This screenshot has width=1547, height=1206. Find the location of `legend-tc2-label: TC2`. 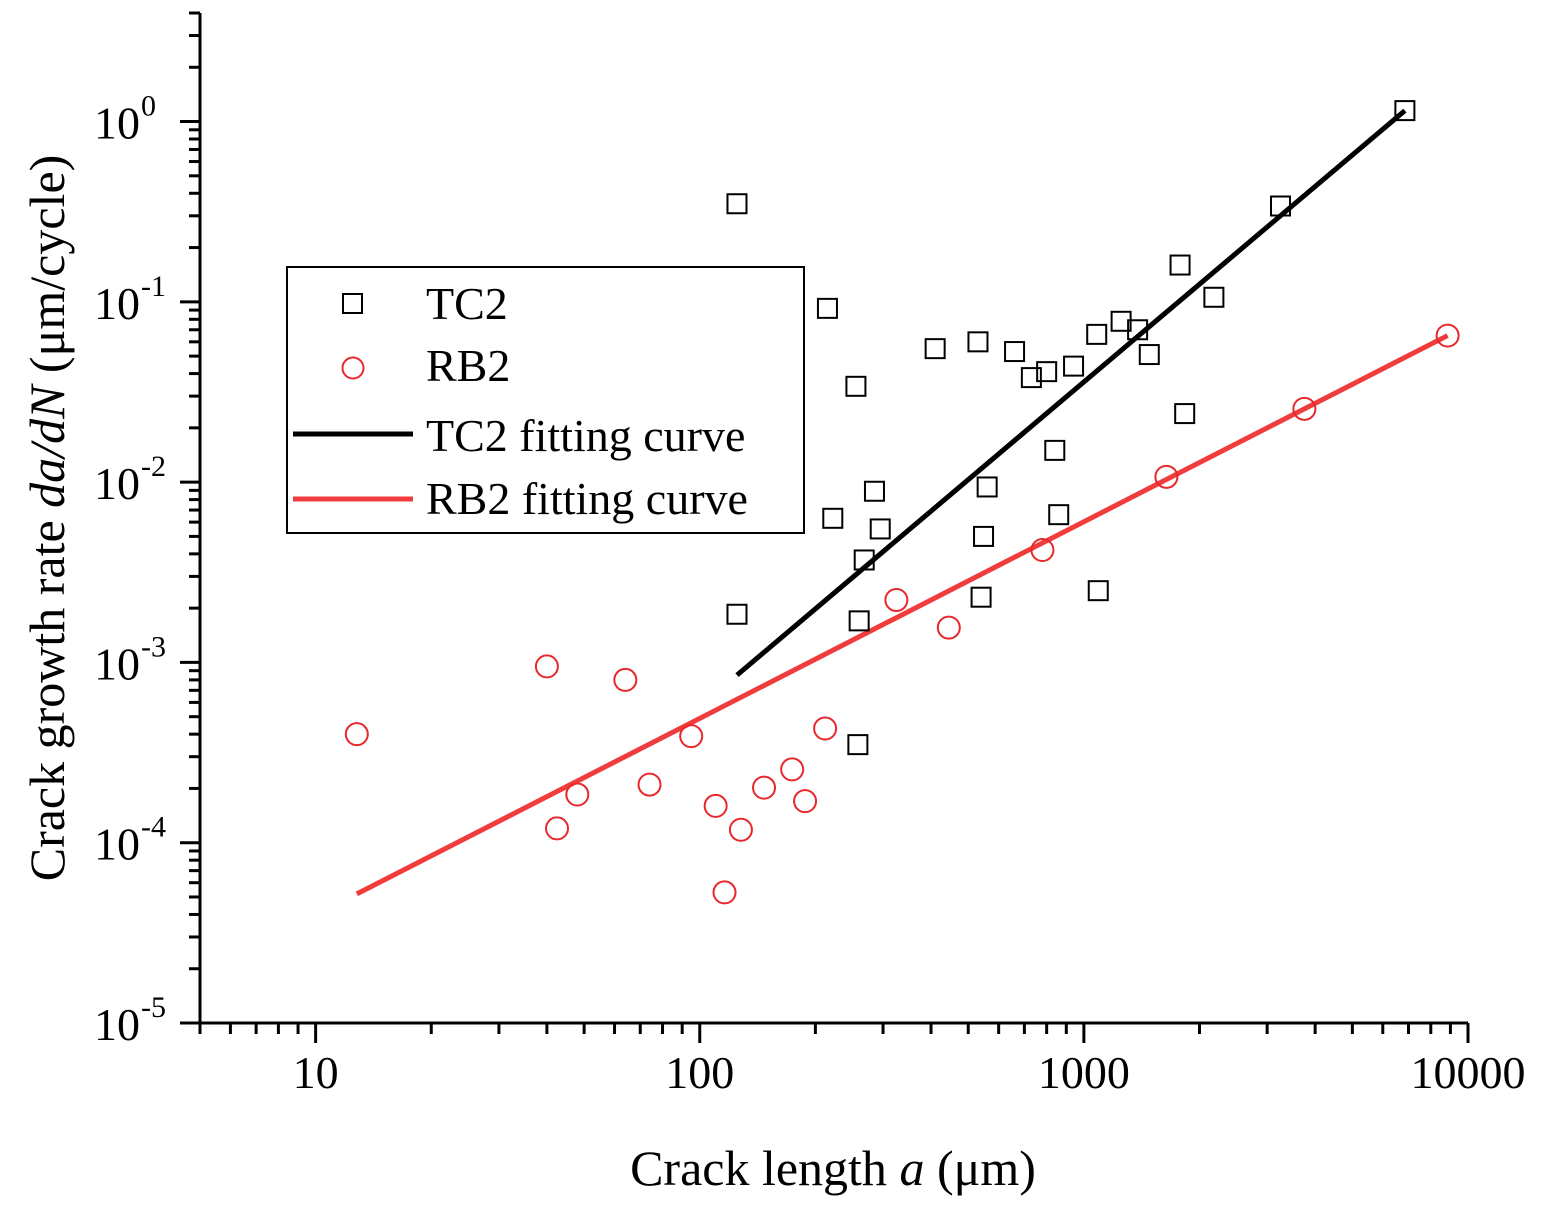

legend-tc2-label: TC2 is located at coordinates (467, 303).